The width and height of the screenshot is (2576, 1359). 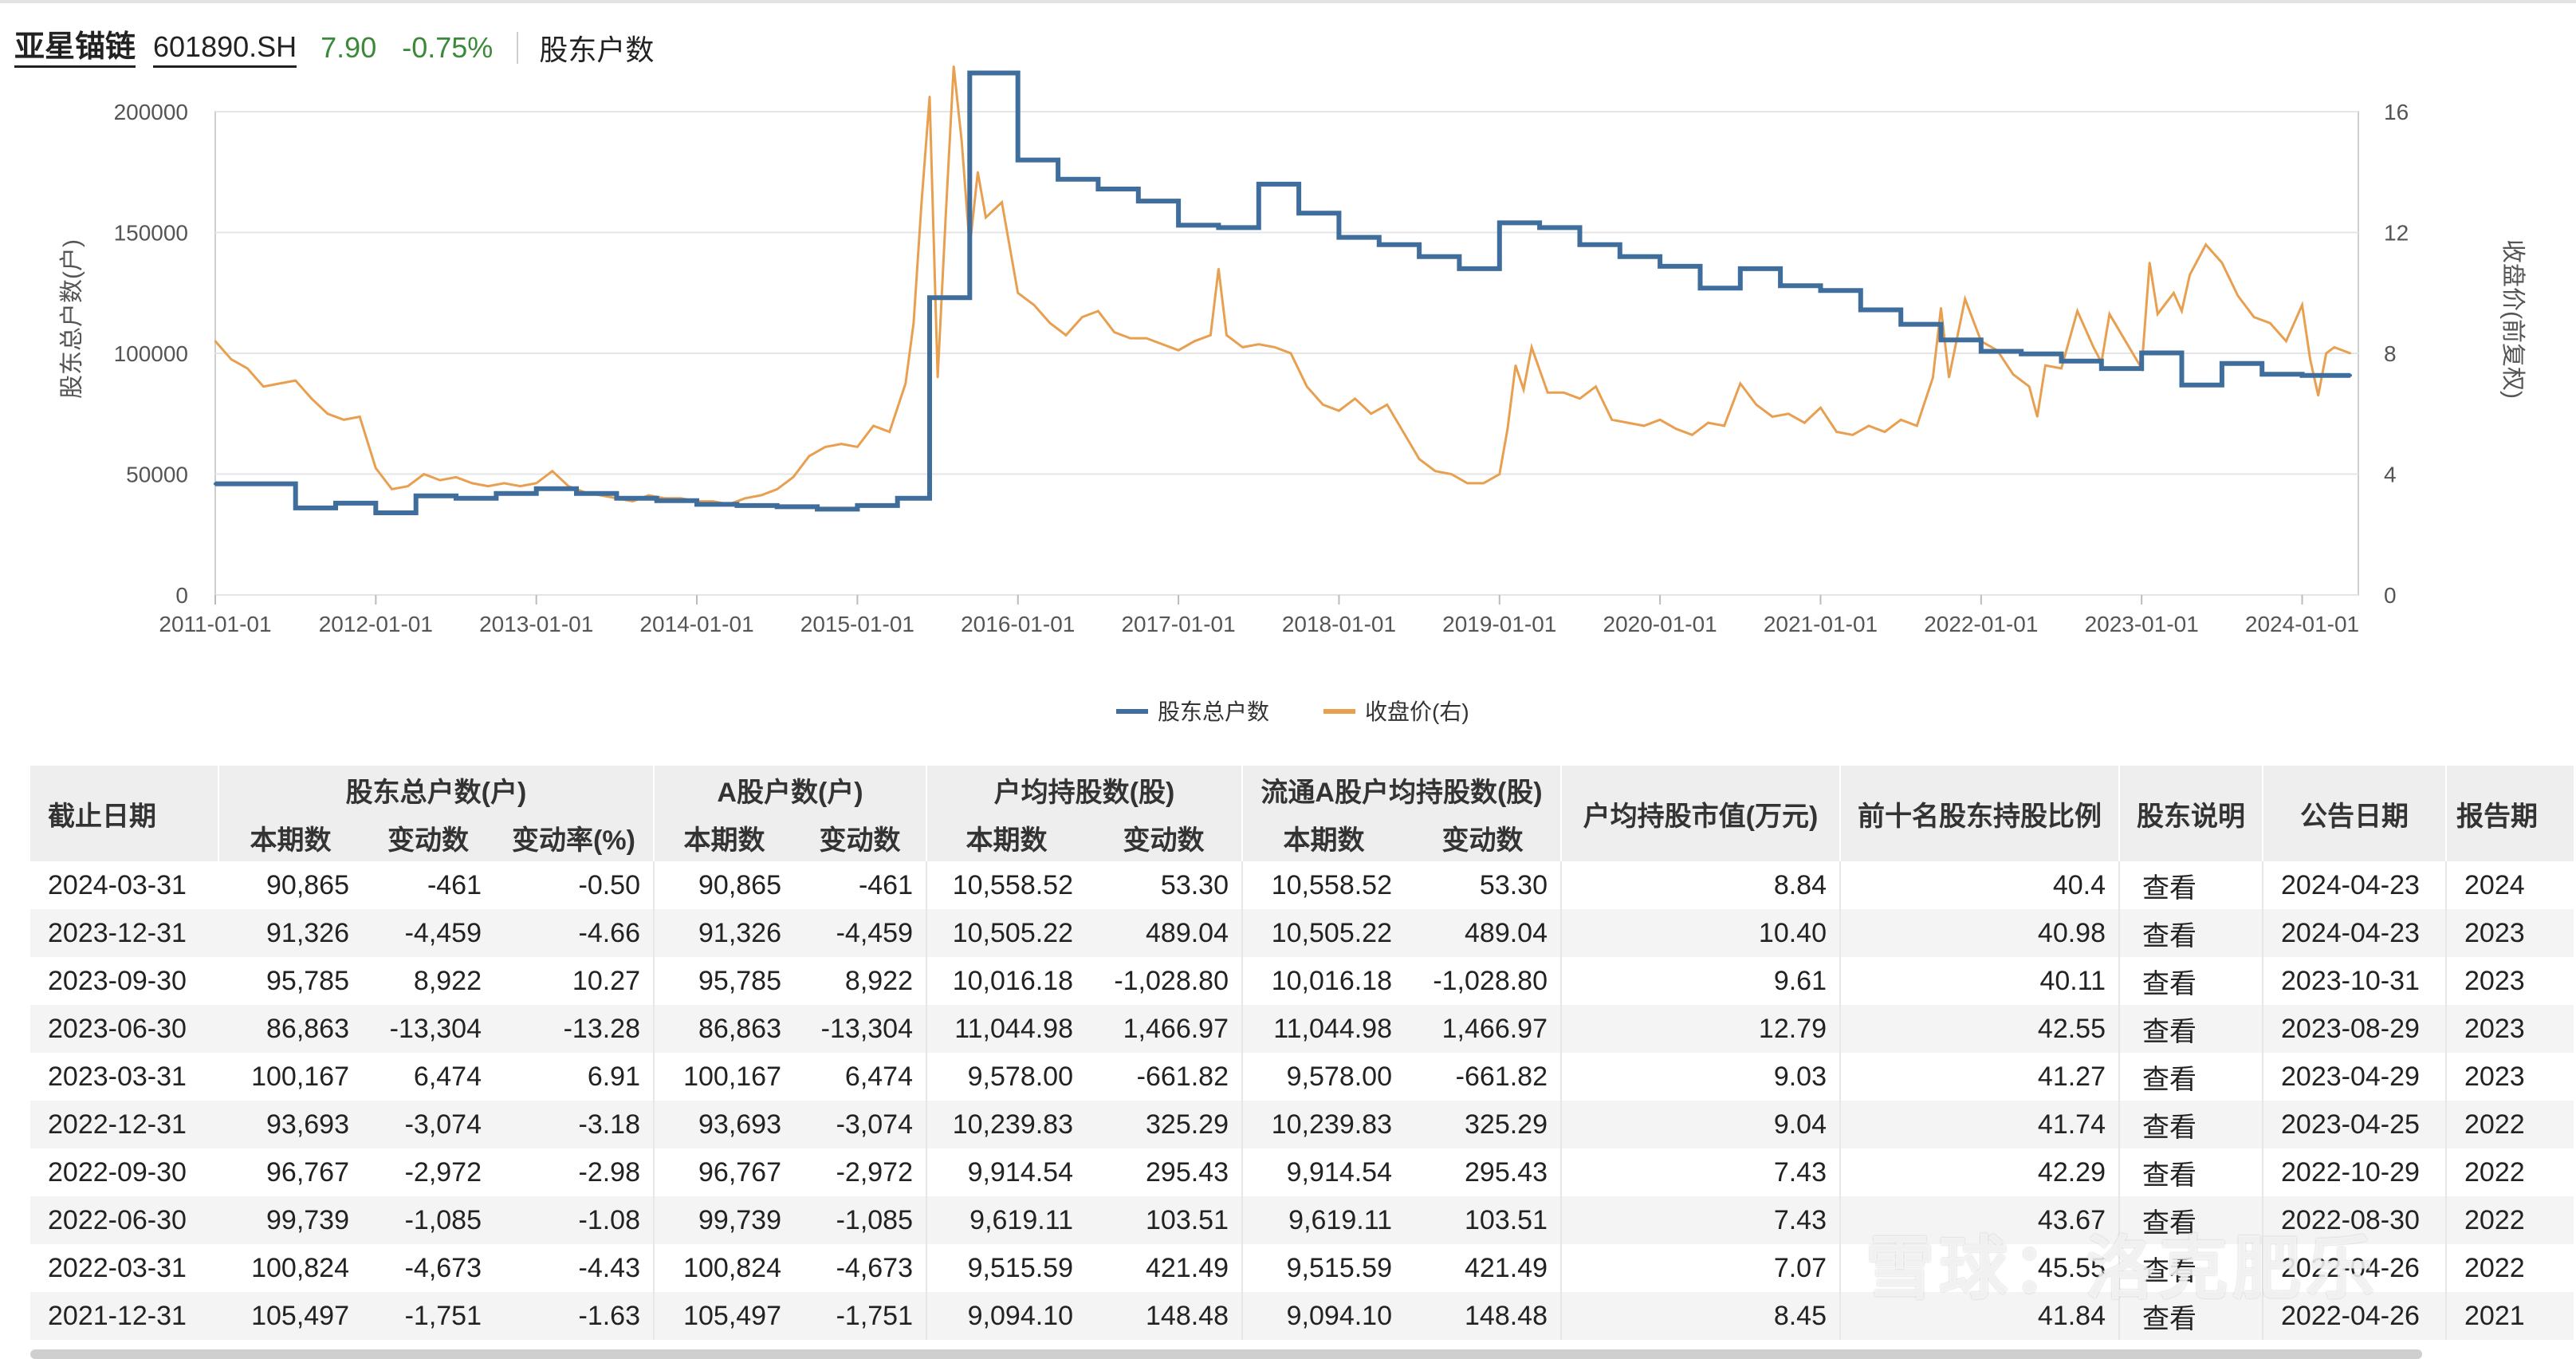 I want to click on table-cell: -0.50, so click(x=609, y=884).